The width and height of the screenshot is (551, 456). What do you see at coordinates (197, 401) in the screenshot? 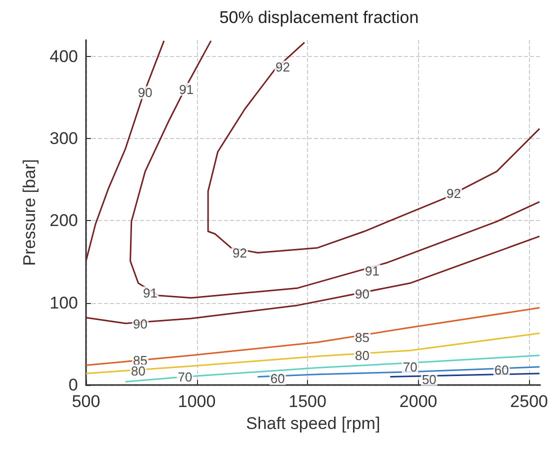
I see `x-tick-label: 1000` at bounding box center [197, 401].